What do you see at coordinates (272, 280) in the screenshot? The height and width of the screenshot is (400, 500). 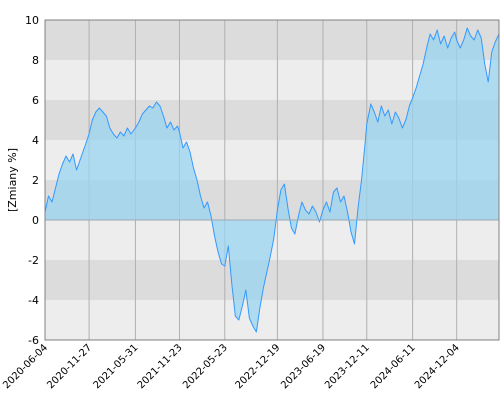 I see `band--4-to--2` at bounding box center [272, 280].